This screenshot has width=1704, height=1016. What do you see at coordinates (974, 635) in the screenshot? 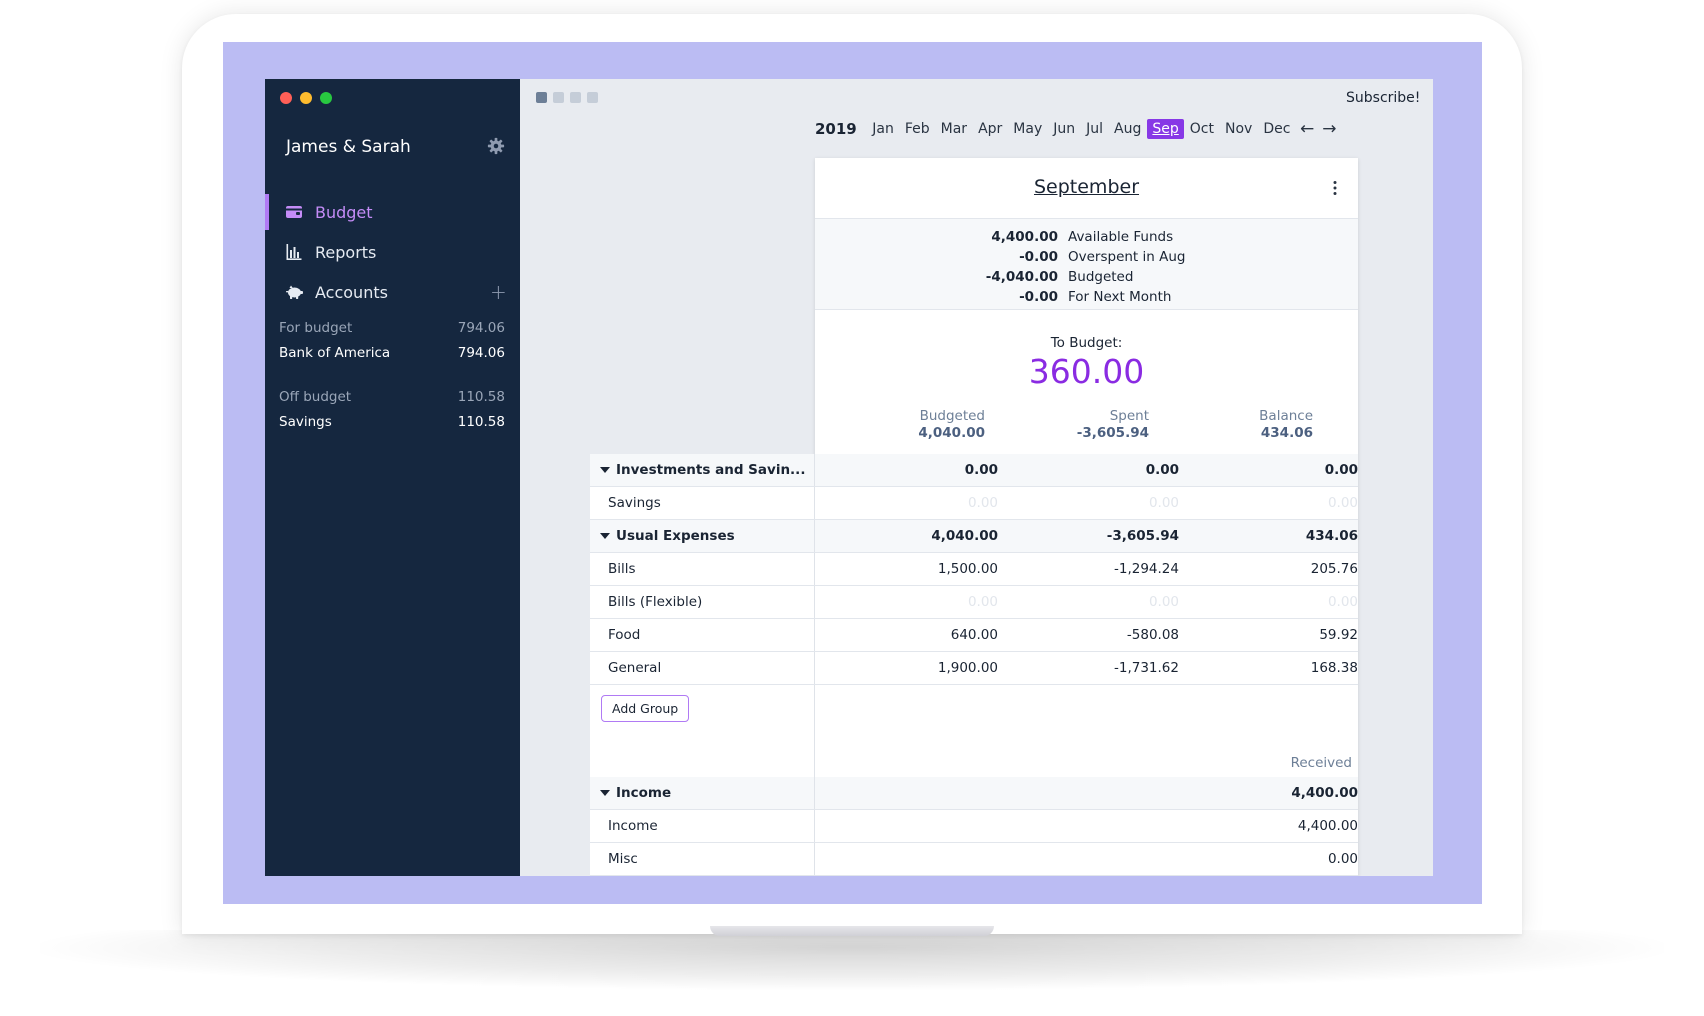
I see `budgeted-cell: 640.00` at bounding box center [974, 635].